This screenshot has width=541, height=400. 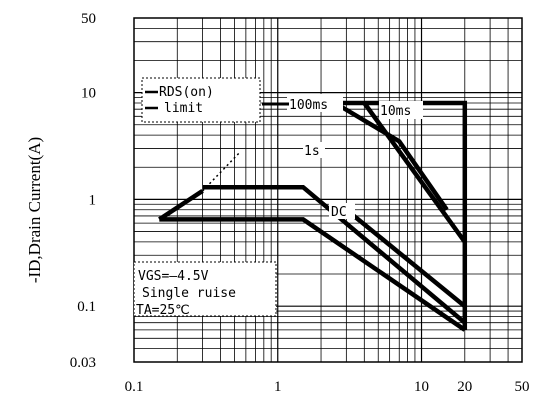 I want to click on cond-ta: TA=25℃, so click(x=163, y=310).